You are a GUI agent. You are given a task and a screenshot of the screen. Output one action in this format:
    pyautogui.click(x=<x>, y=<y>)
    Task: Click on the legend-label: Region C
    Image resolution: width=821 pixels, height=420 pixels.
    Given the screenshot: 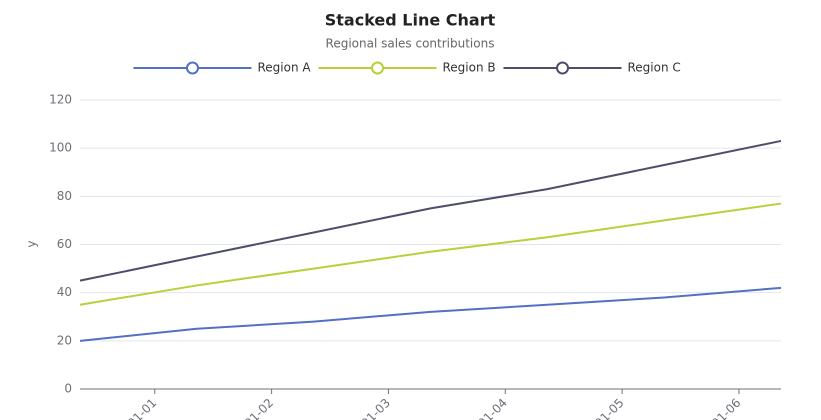 What is the action you would take?
    pyautogui.click(x=654, y=68)
    